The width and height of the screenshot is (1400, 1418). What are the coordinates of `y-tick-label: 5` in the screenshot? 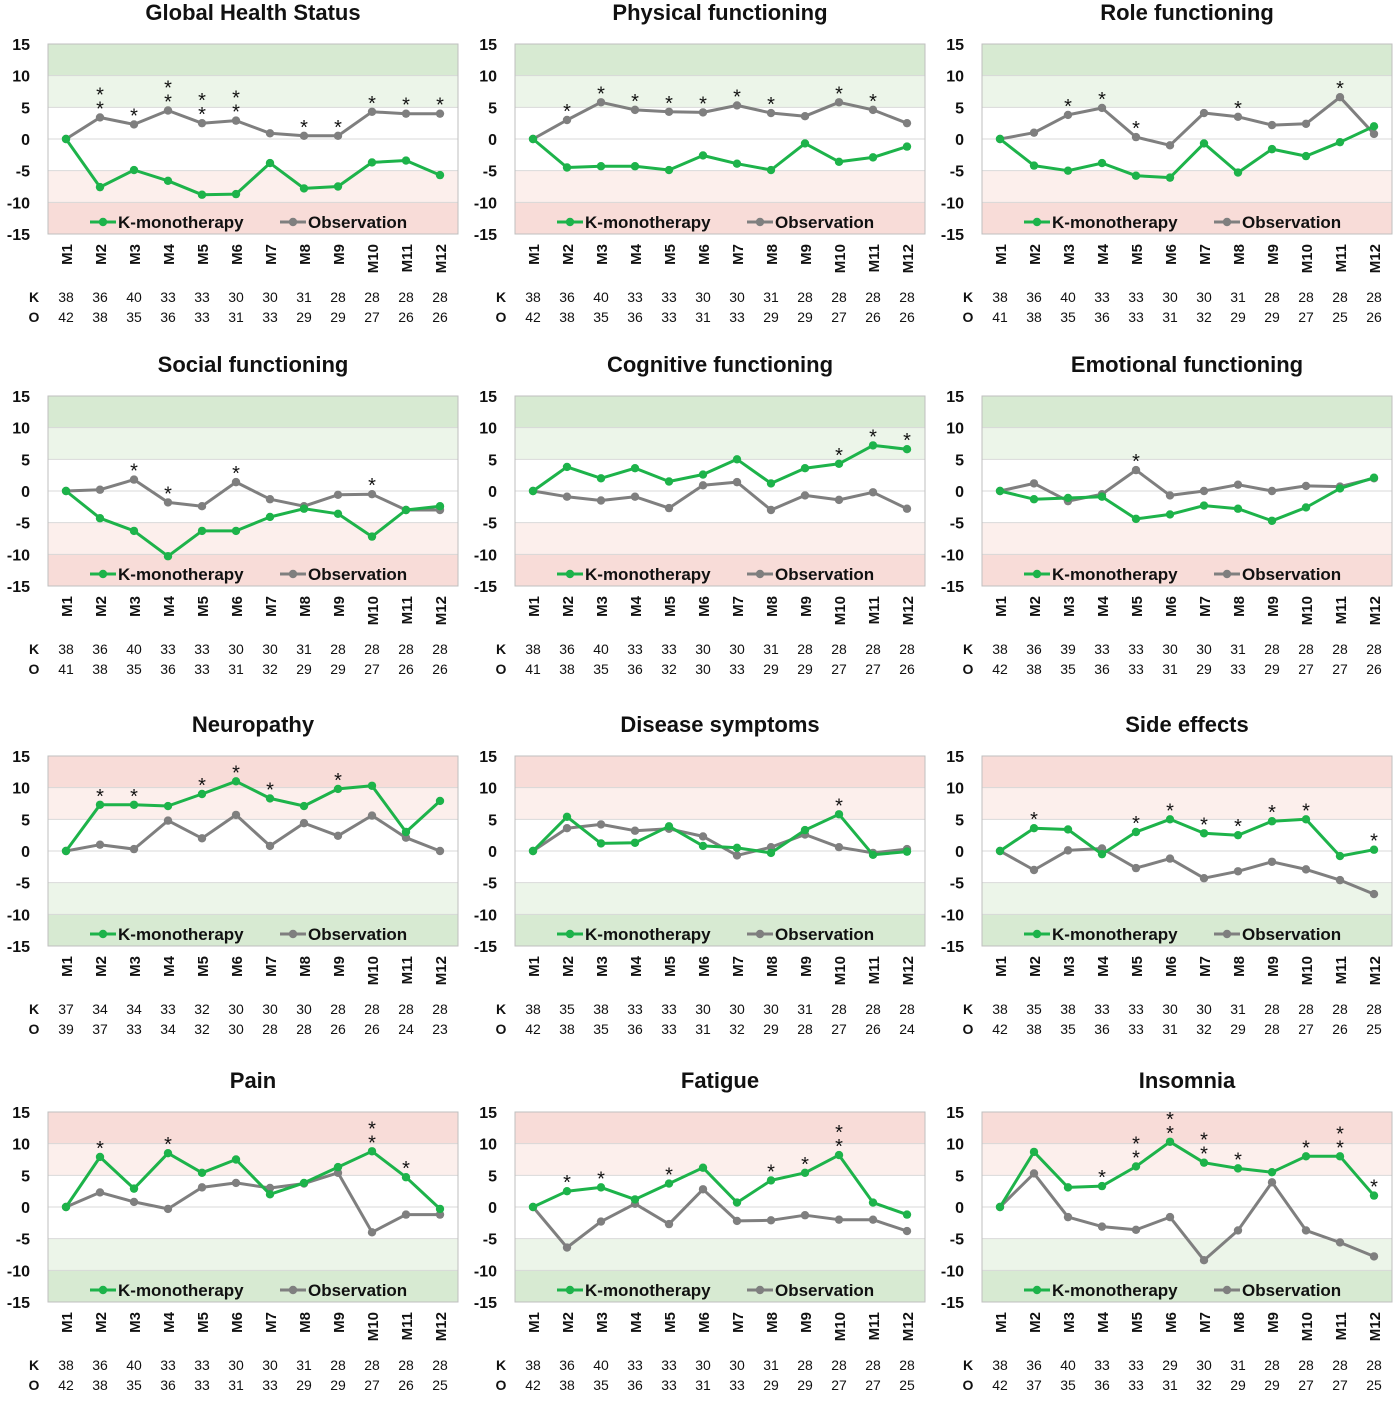 It's located at (25, 1176).